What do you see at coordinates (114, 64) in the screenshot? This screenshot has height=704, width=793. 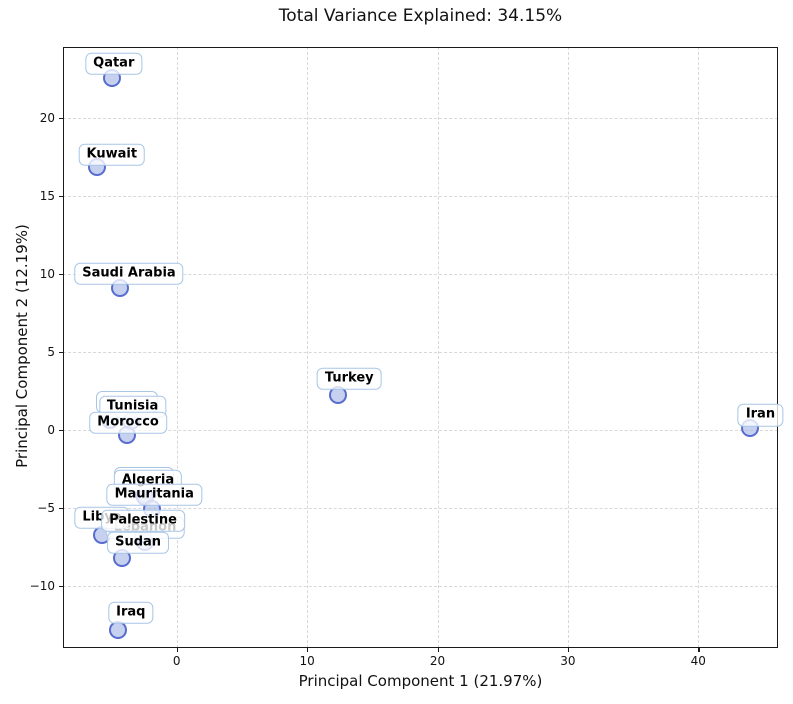 I see `label-qatar: Qatar` at bounding box center [114, 64].